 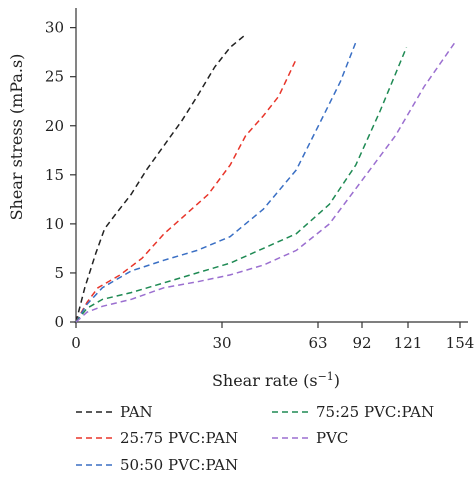 I want to click on legend-label: PVC, so click(x=332, y=438).